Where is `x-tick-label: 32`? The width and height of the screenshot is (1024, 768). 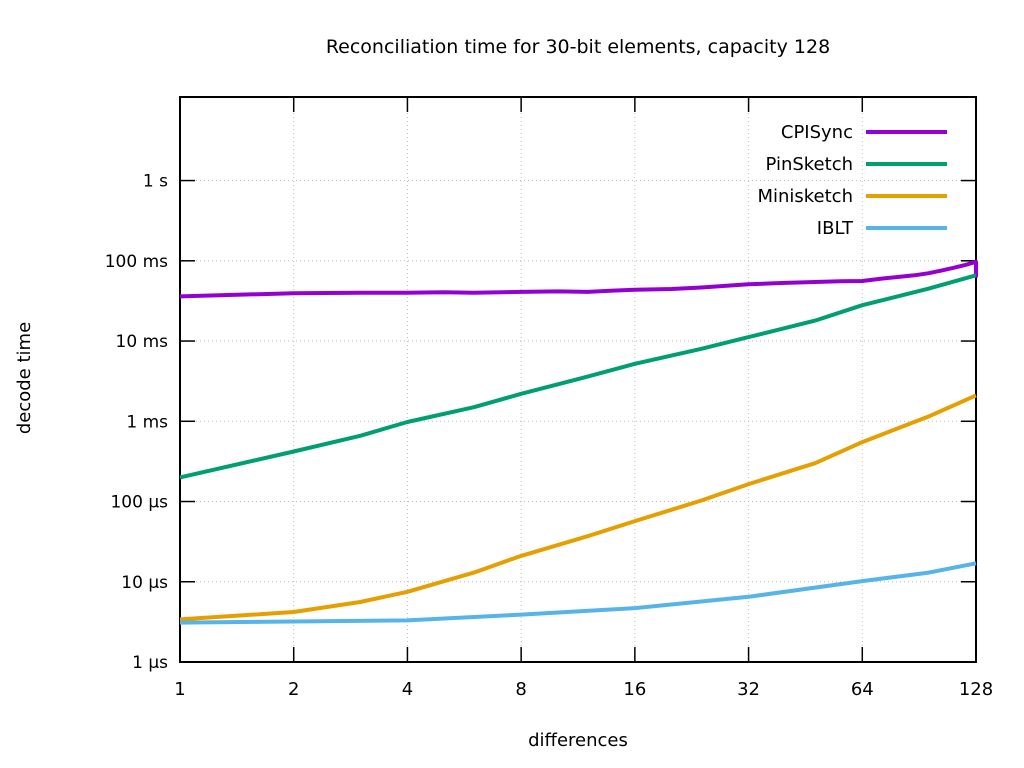
x-tick-label: 32 is located at coordinates (748, 689).